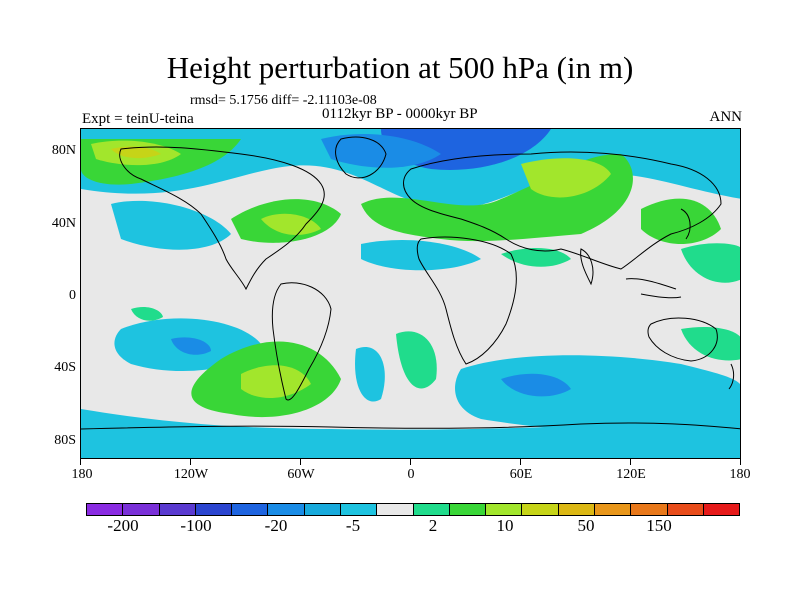  Describe the element at coordinates (291, 224) in the screenshot. I see `contour-yellow-namerica` at that location.